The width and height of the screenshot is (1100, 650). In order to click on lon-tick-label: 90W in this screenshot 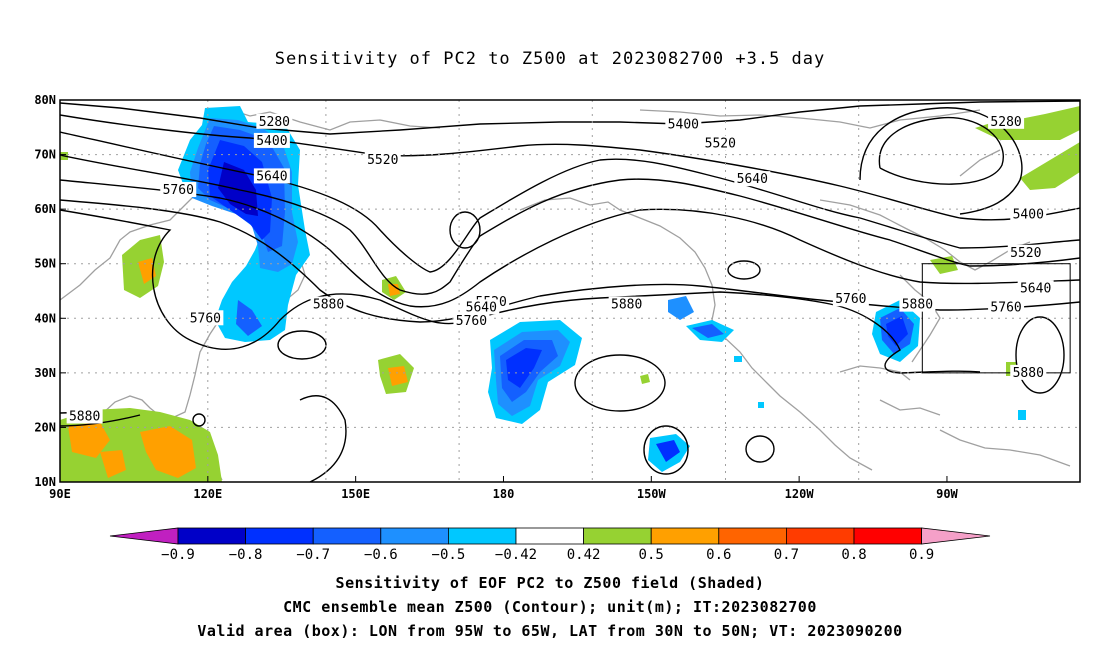, I will do `click(947, 494)`.